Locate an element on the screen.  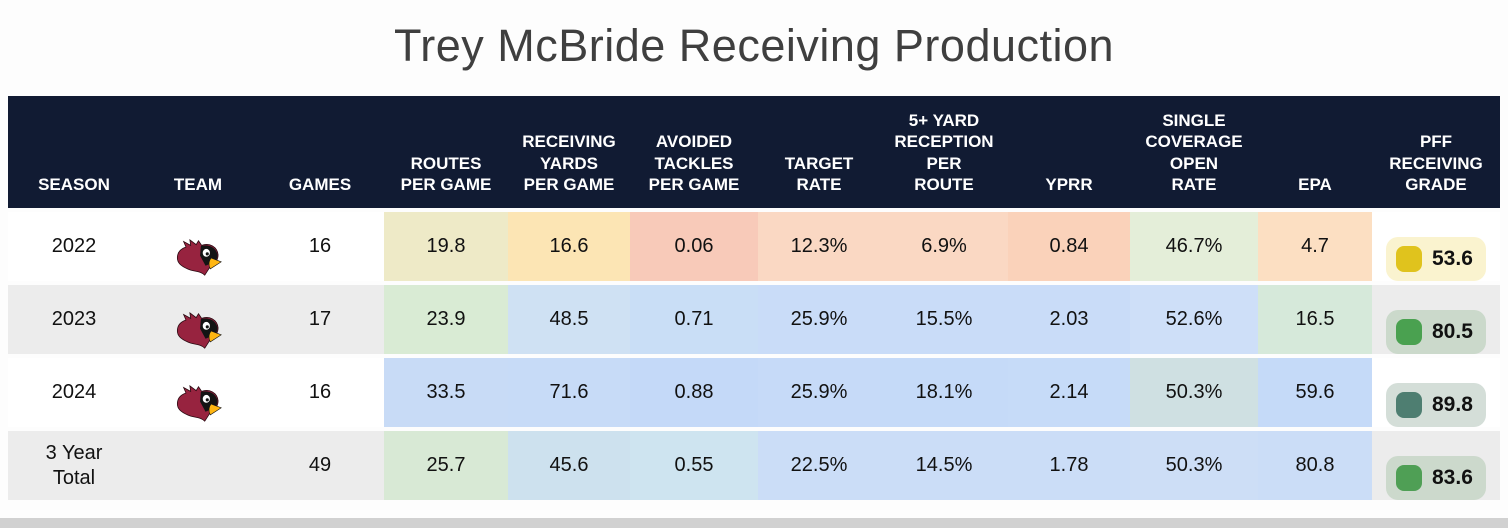
col-header-epa: EPA is located at coordinates (1315, 184).